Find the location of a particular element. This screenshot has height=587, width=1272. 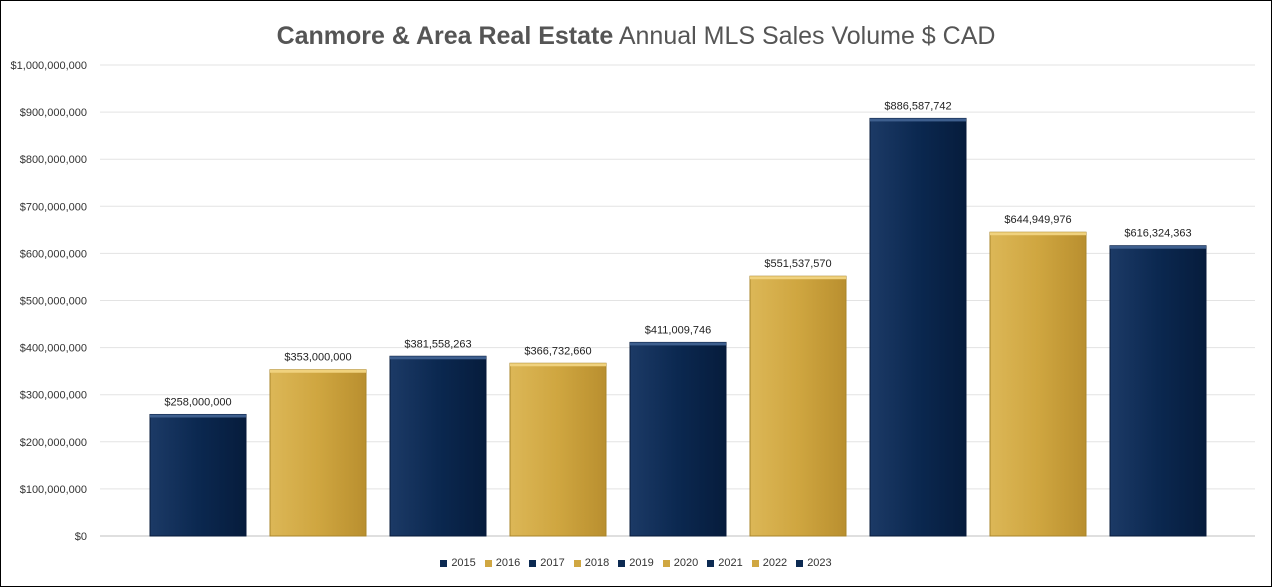

legend-label: 2018 is located at coordinates (597, 563).